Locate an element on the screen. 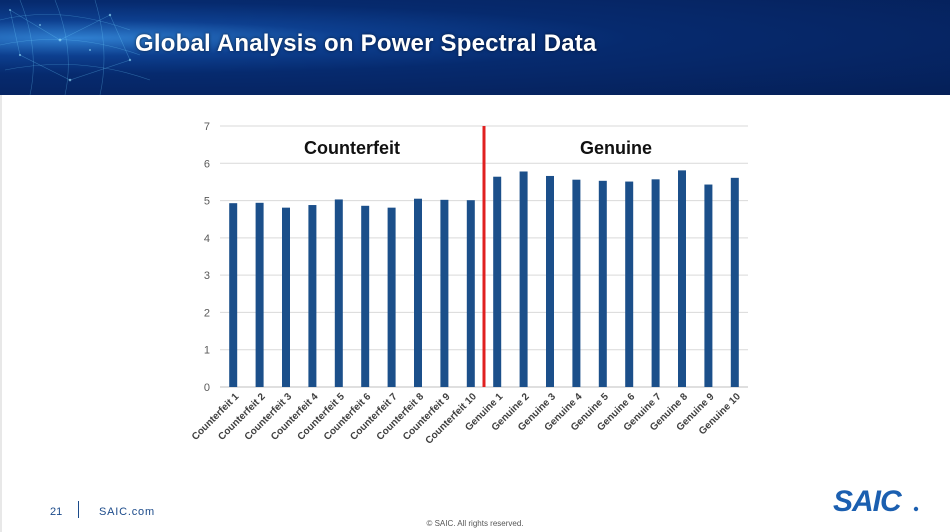 The image size is (950, 532). y-tick-label: 5 is located at coordinates (207, 202).